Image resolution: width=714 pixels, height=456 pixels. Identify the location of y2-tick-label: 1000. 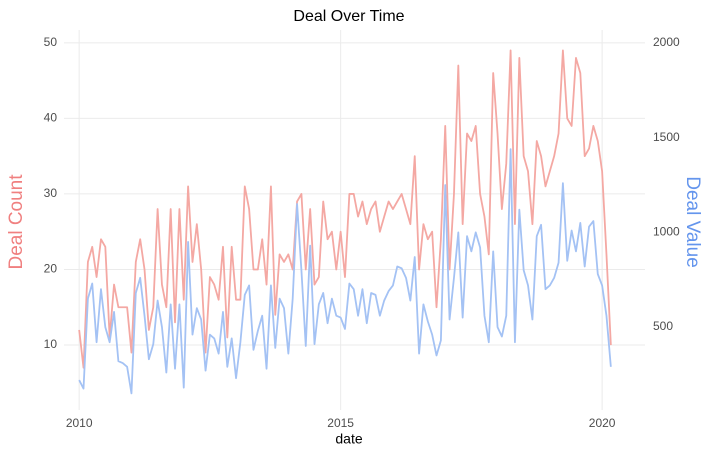
(666, 232).